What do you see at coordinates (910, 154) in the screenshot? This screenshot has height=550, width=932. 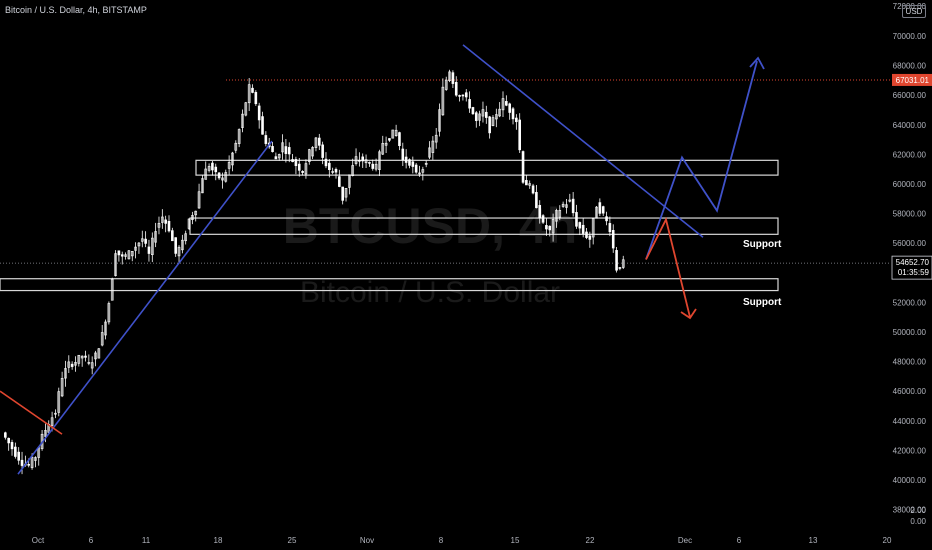 I see `price-tick-label: 62000.00` at bounding box center [910, 154].